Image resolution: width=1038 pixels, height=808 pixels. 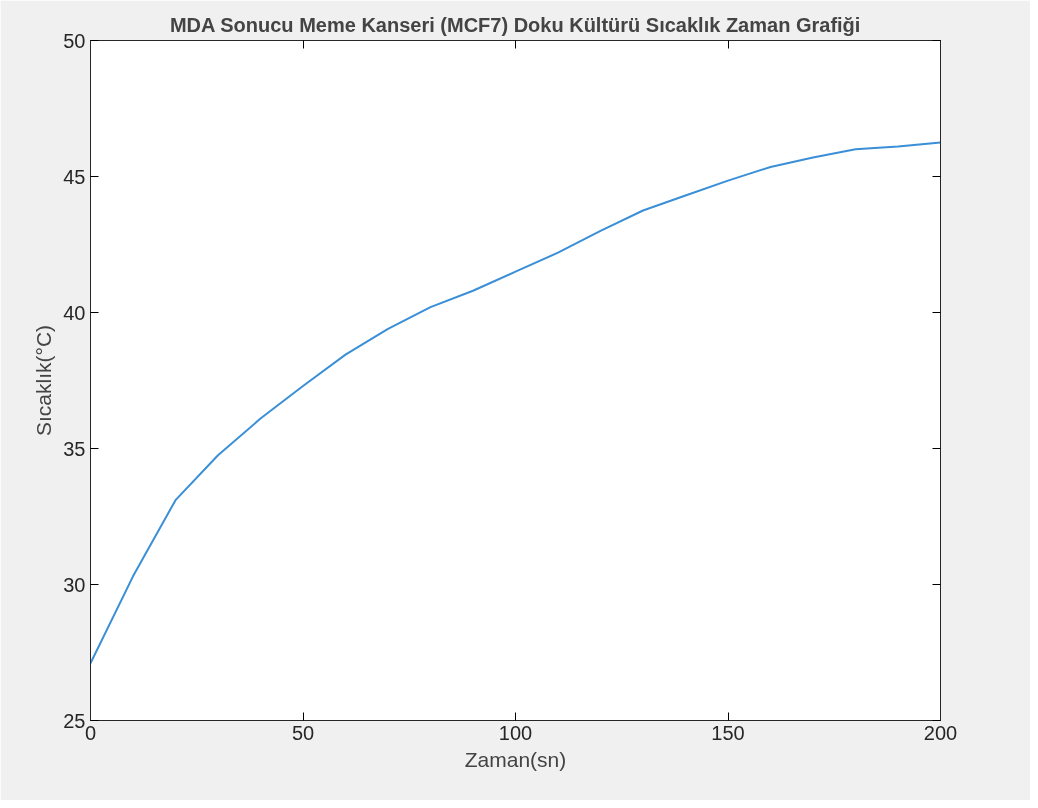 What do you see at coordinates (303, 732) in the screenshot?
I see `x-tick-label: 50` at bounding box center [303, 732].